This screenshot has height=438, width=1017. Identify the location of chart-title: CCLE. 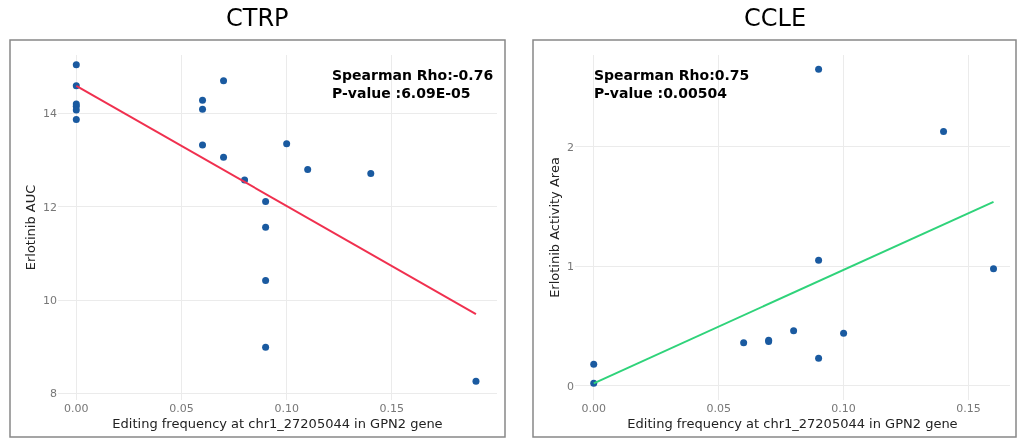
(775, 18).